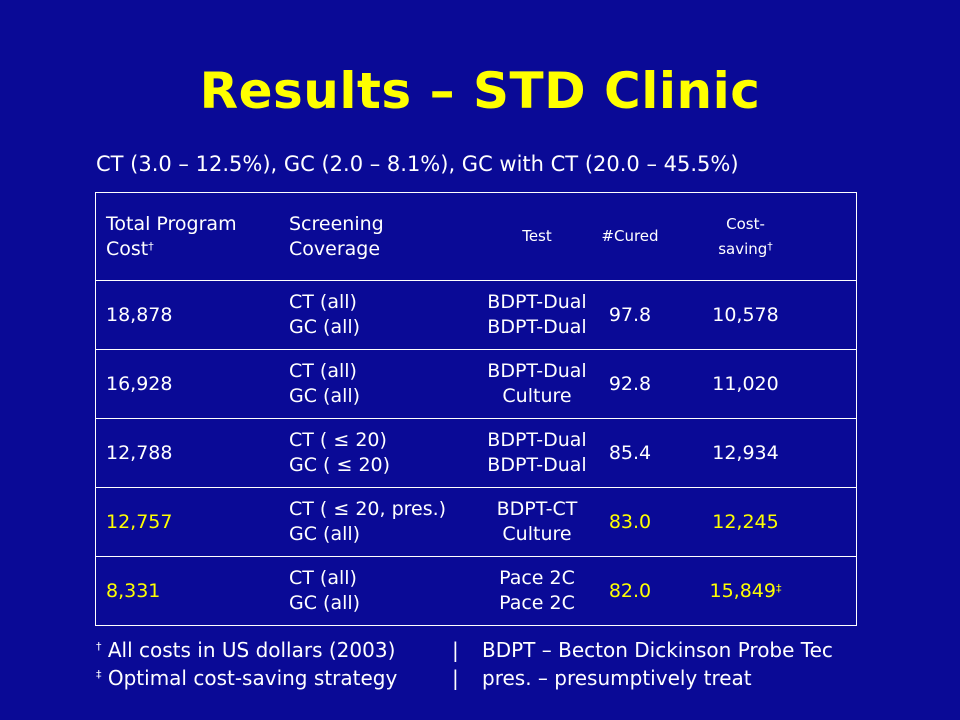 Image resolution: width=960 pixels, height=720 pixels. I want to click on cell-cost-saving: 12,245, so click(761, 522).